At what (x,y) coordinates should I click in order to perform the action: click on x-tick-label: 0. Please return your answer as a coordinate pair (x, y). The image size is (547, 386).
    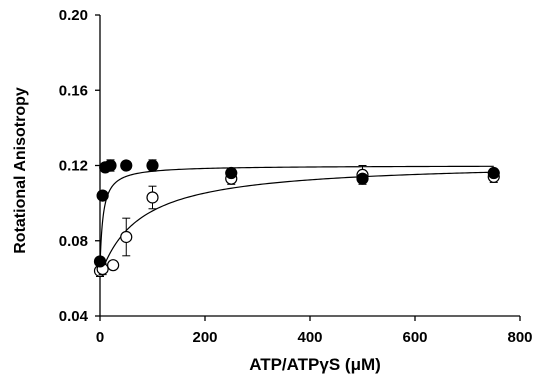
    Looking at the image, I should click on (100, 337).